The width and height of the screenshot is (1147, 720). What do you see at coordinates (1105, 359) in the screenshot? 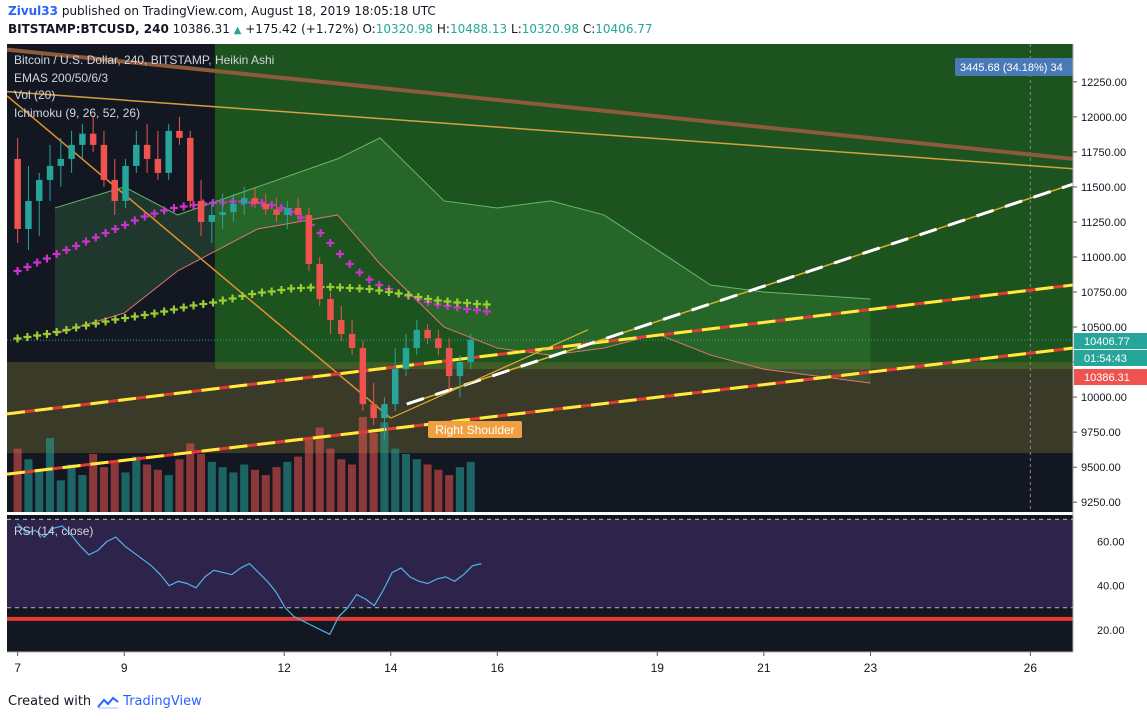
I see `countdown-text: 01:54:43` at bounding box center [1105, 359].